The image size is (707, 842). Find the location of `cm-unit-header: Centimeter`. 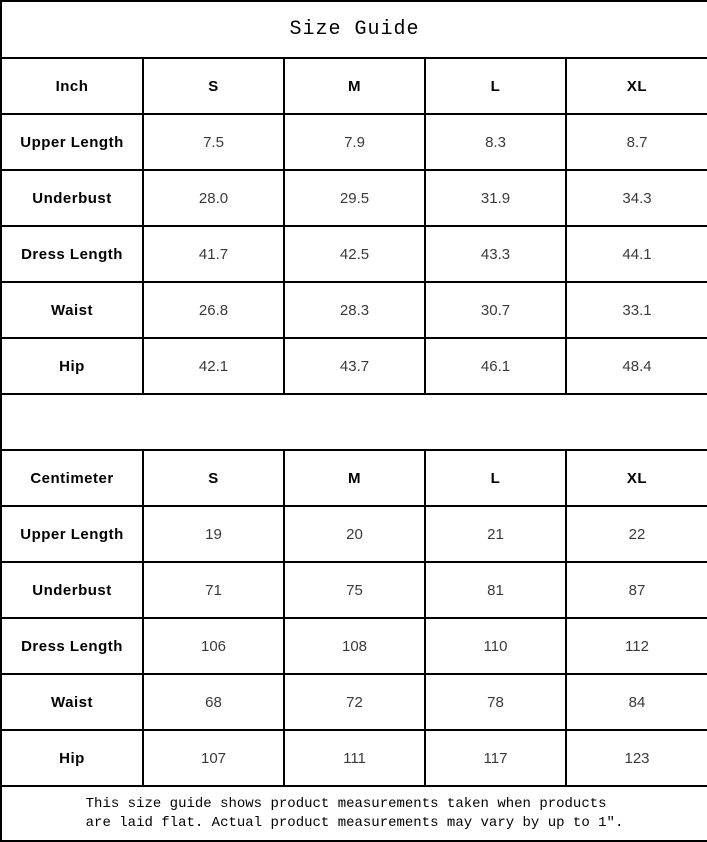

cm-unit-header: Centimeter is located at coordinates (72, 478).